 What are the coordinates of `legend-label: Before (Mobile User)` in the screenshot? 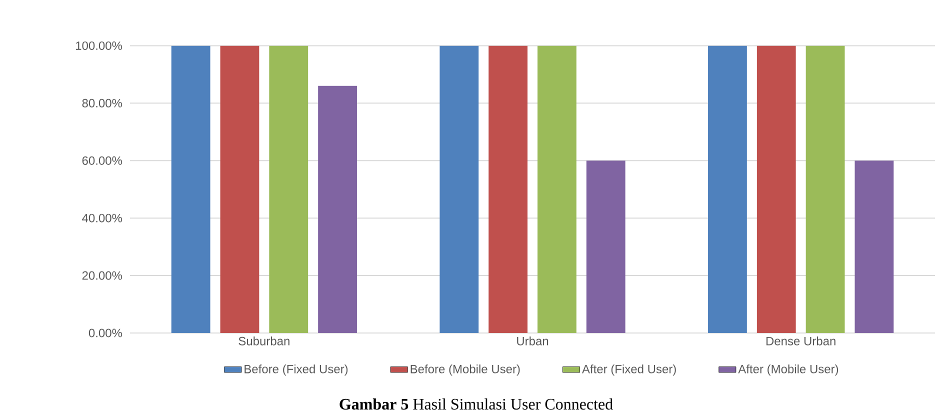 It's located at (465, 370).